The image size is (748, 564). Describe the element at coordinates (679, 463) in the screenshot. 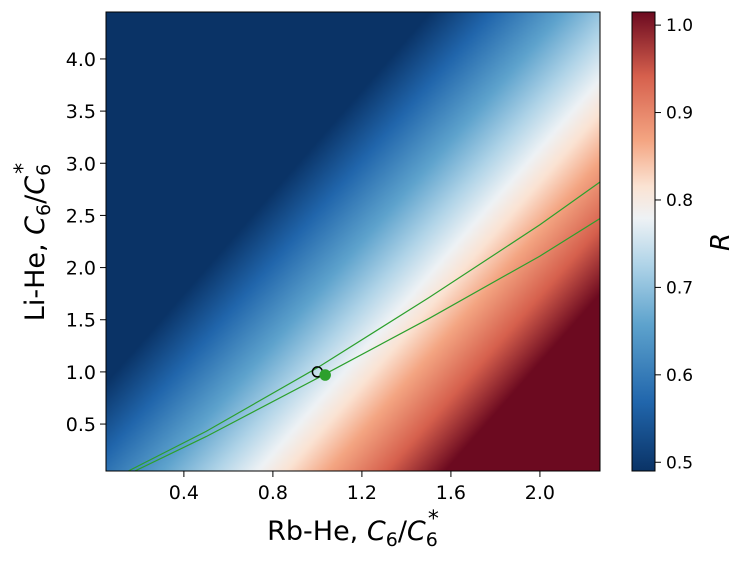

I see `colorbar-tick-label: 0.5` at that location.